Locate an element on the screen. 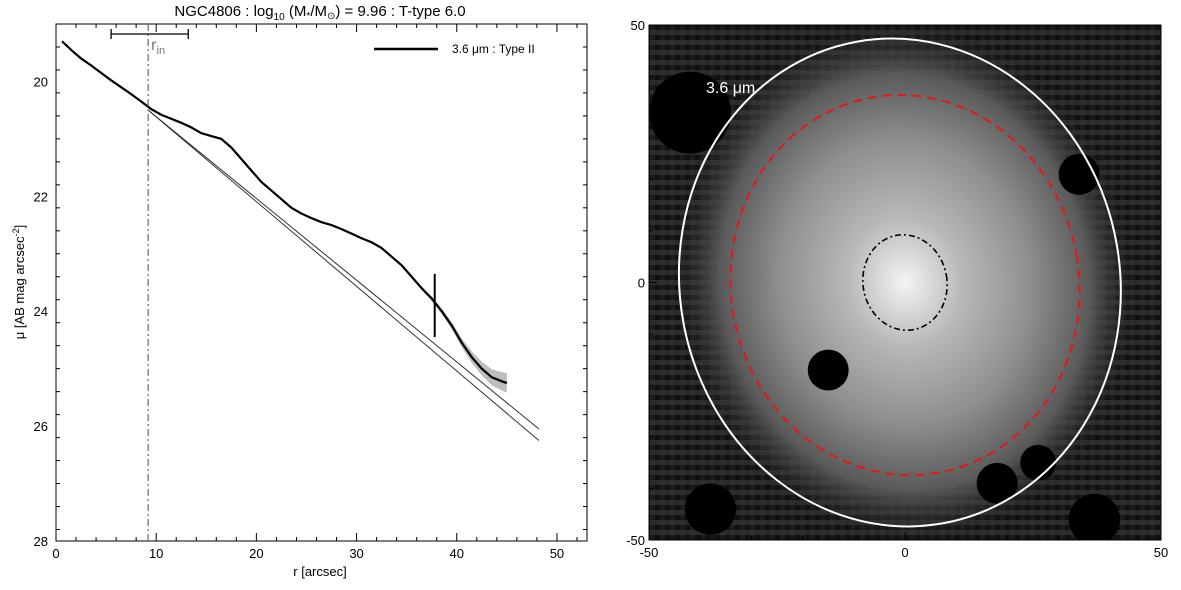 The image size is (1181, 590). y-tick-label: 24 is located at coordinates (41, 311).